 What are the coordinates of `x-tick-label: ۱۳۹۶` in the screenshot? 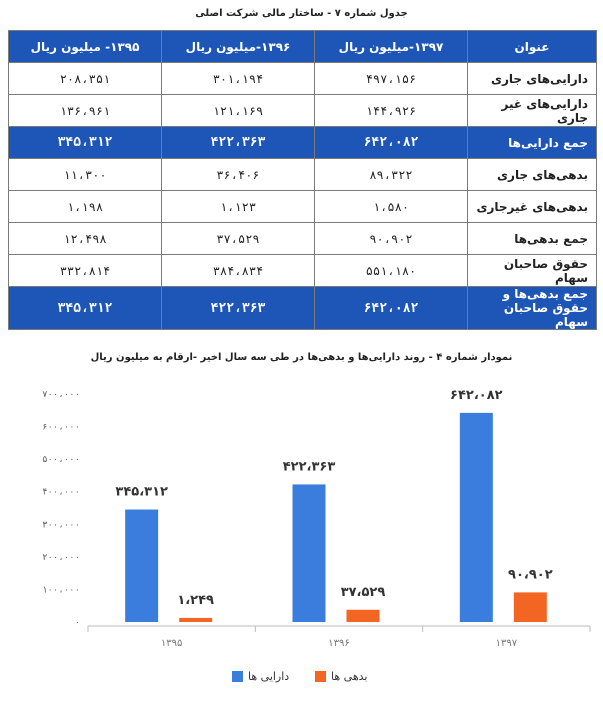 It's located at (338, 643).